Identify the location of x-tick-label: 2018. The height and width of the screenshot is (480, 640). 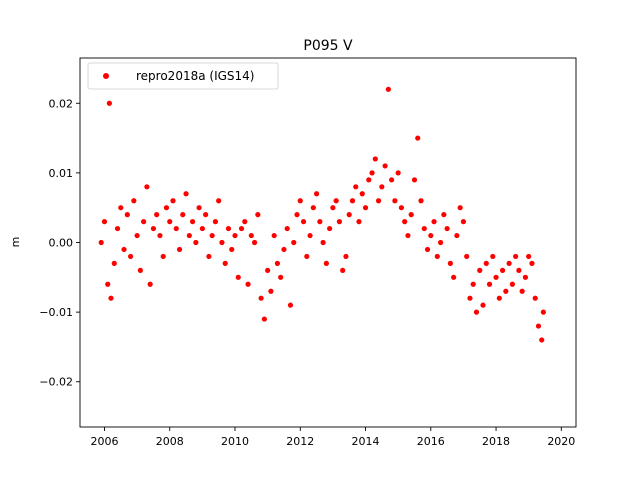
(496, 441).